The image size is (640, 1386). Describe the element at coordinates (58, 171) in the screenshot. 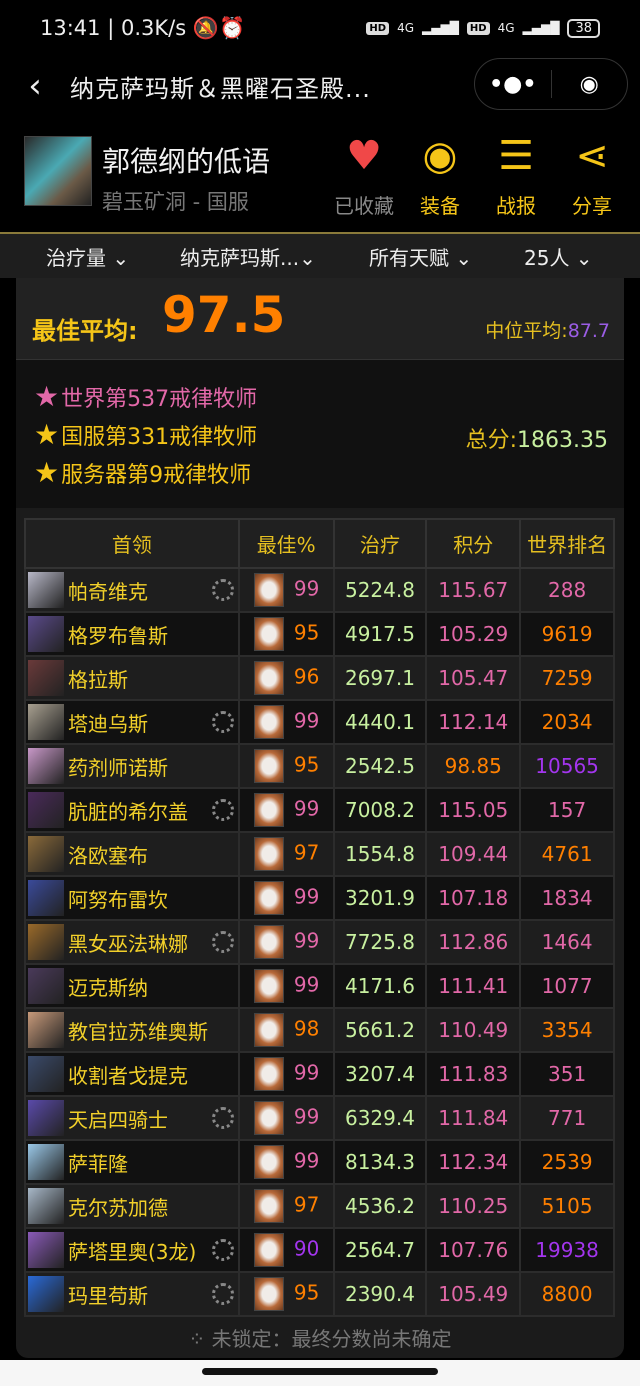

I see `character-avatar` at that location.